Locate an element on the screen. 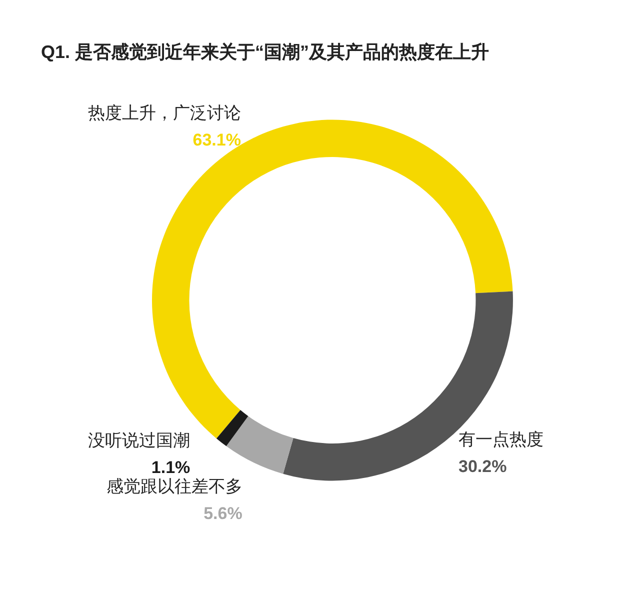 The width and height of the screenshot is (640, 589). slice-label: 有一点热度 is located at coordinates (501, 439).